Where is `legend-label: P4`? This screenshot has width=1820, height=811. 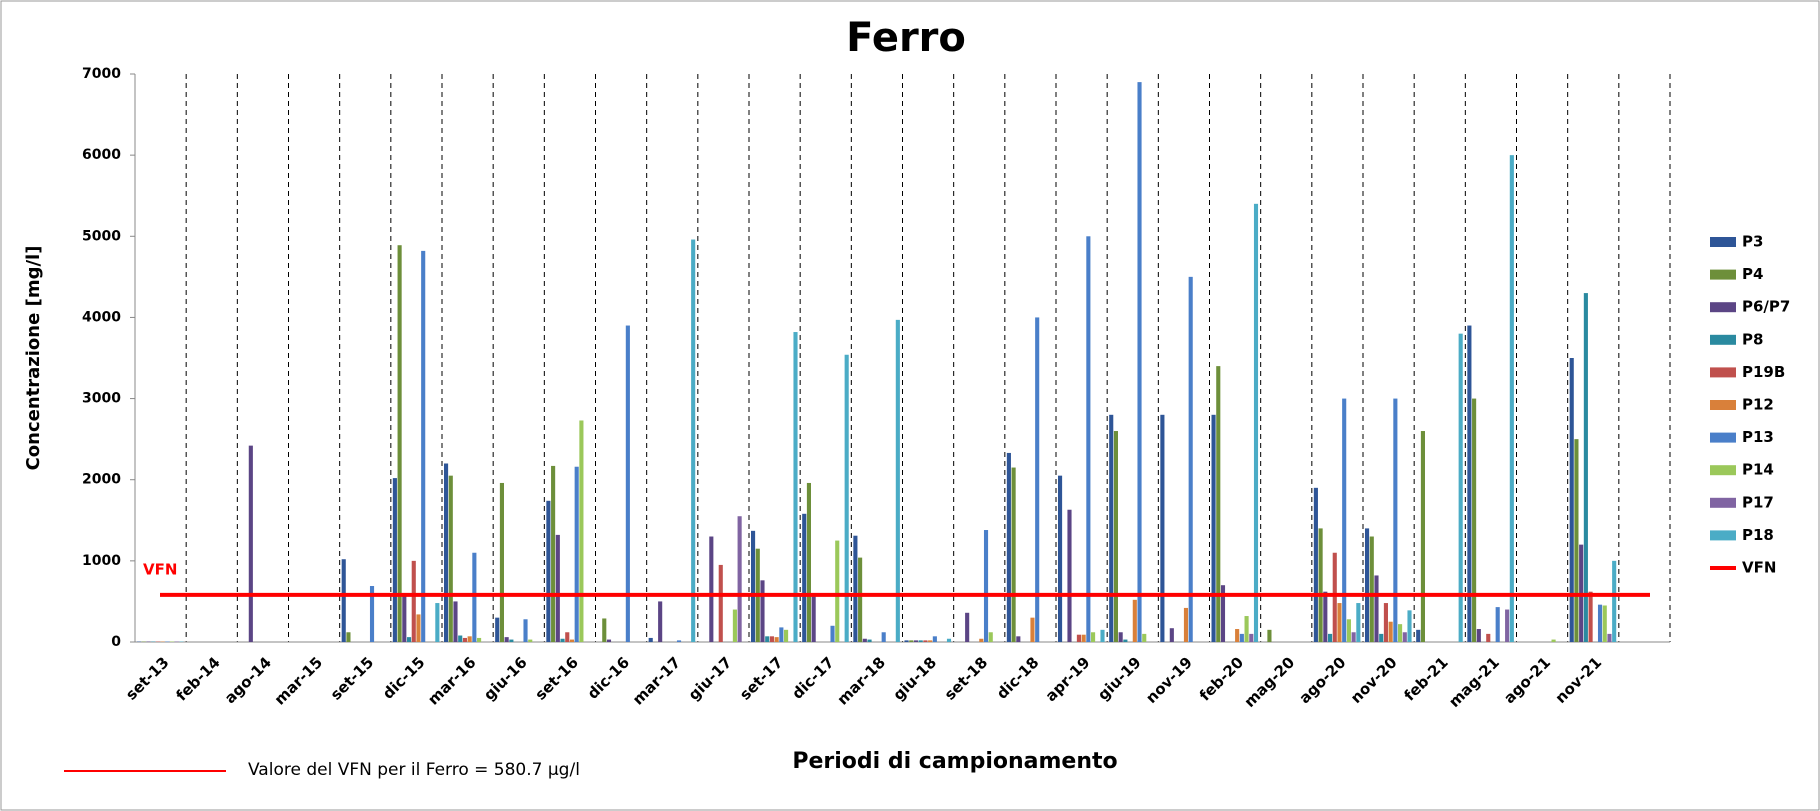
legend-label: P4 is located at coordinates (1752, 274).